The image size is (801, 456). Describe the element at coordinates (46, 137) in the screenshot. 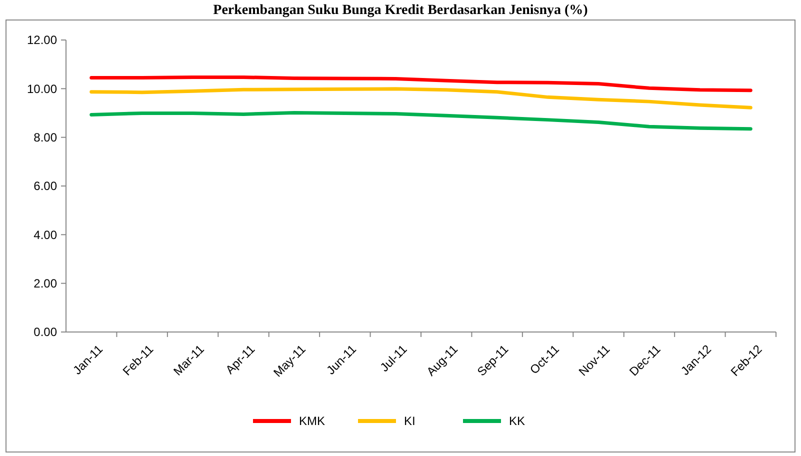

I see `y-tick-label: 8.00` at that location.